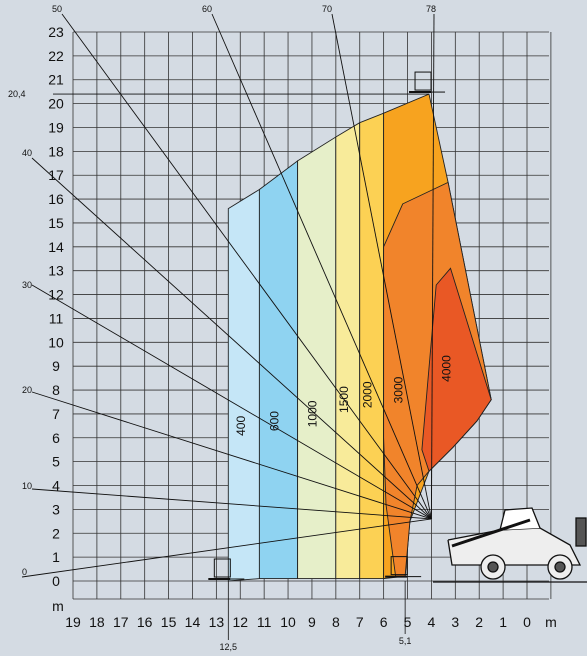 This screenshot has width=587, height=656. Describe the element at coordinates (56, 414) in the screenshot. I see `y-tick-label: 7` at that location.